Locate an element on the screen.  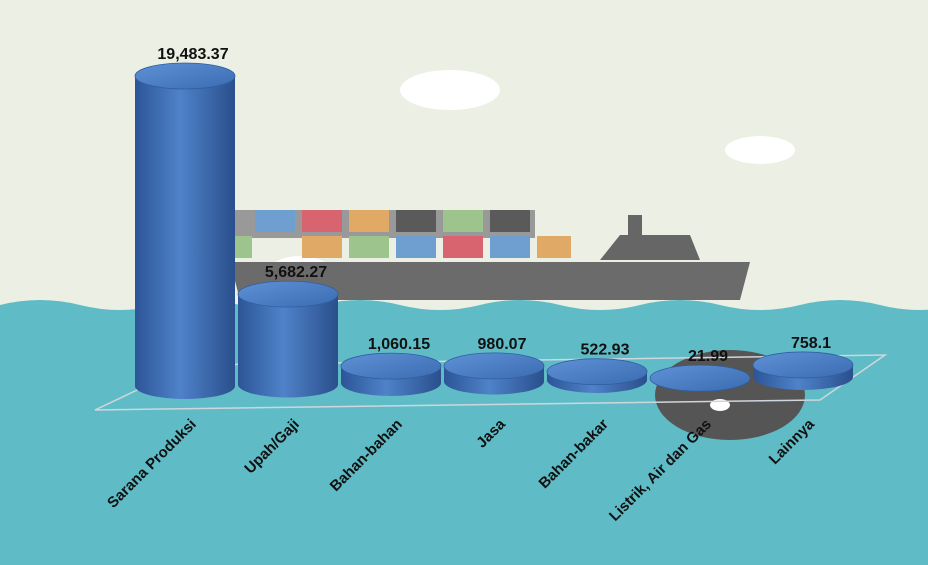
value-label: 19,483.37 is located at coordinates (192, 54).